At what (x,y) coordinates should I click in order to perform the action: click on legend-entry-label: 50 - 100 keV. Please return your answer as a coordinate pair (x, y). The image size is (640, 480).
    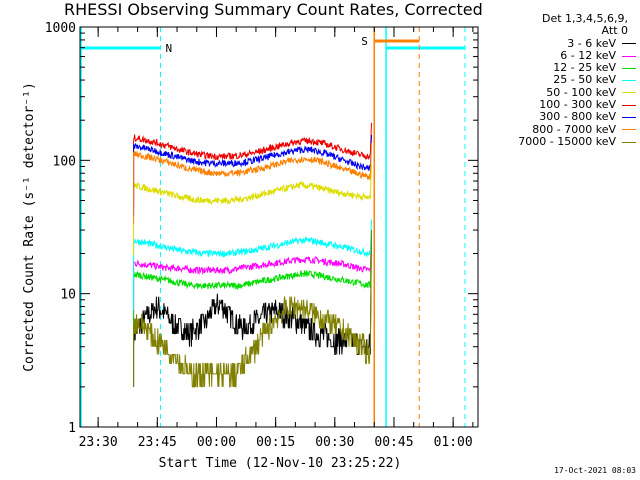
    Looking at the image, I should click on (581, 92).